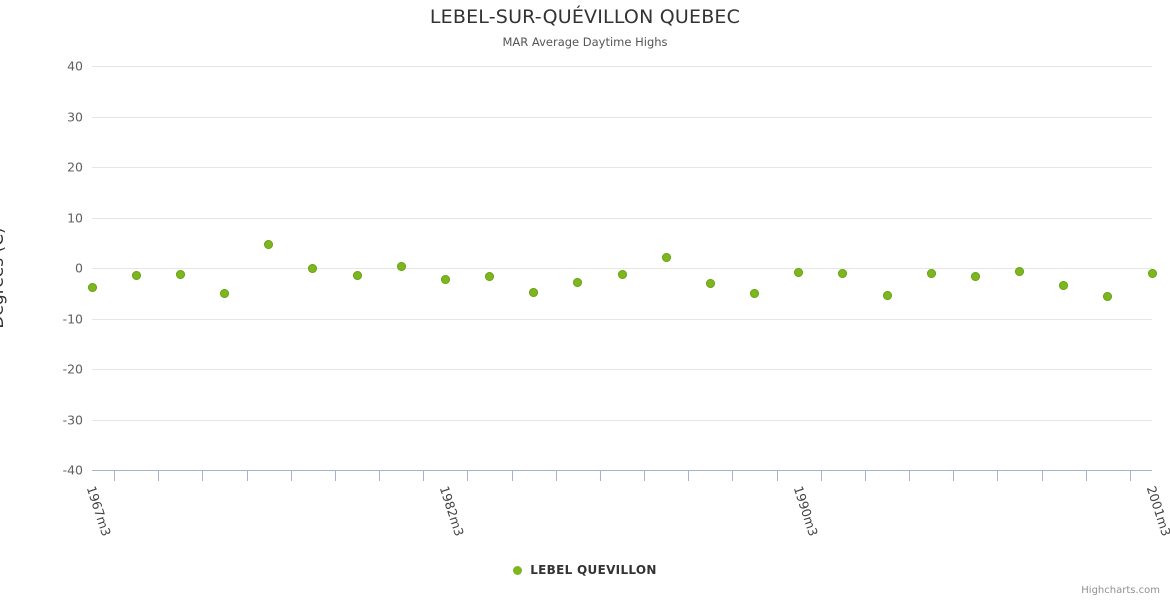  What do you see at coordinates (805, 511) in the screenshot?
I see `x-axis-tick-label: 1990m3` at bounding box center [805, 511].